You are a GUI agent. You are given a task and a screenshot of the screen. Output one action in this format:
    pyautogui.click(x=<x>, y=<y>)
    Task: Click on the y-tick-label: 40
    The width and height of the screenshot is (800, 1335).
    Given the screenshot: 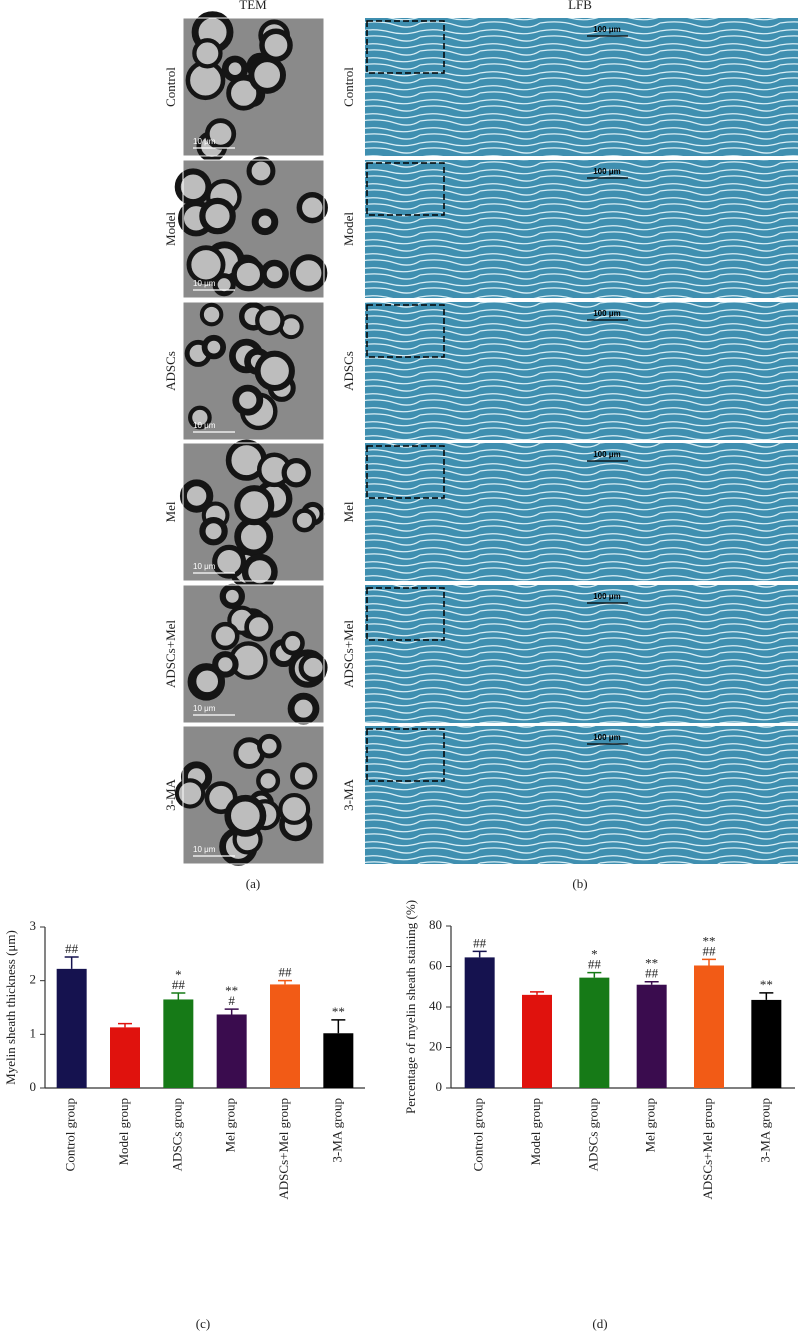 What is the action you would take?
    pyautogui.click(x=435, y=1005)
    